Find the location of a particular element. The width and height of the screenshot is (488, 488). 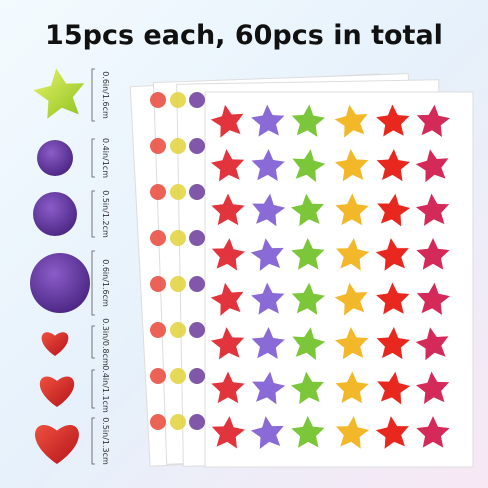

star-sample is located at coordinates (59, 93).